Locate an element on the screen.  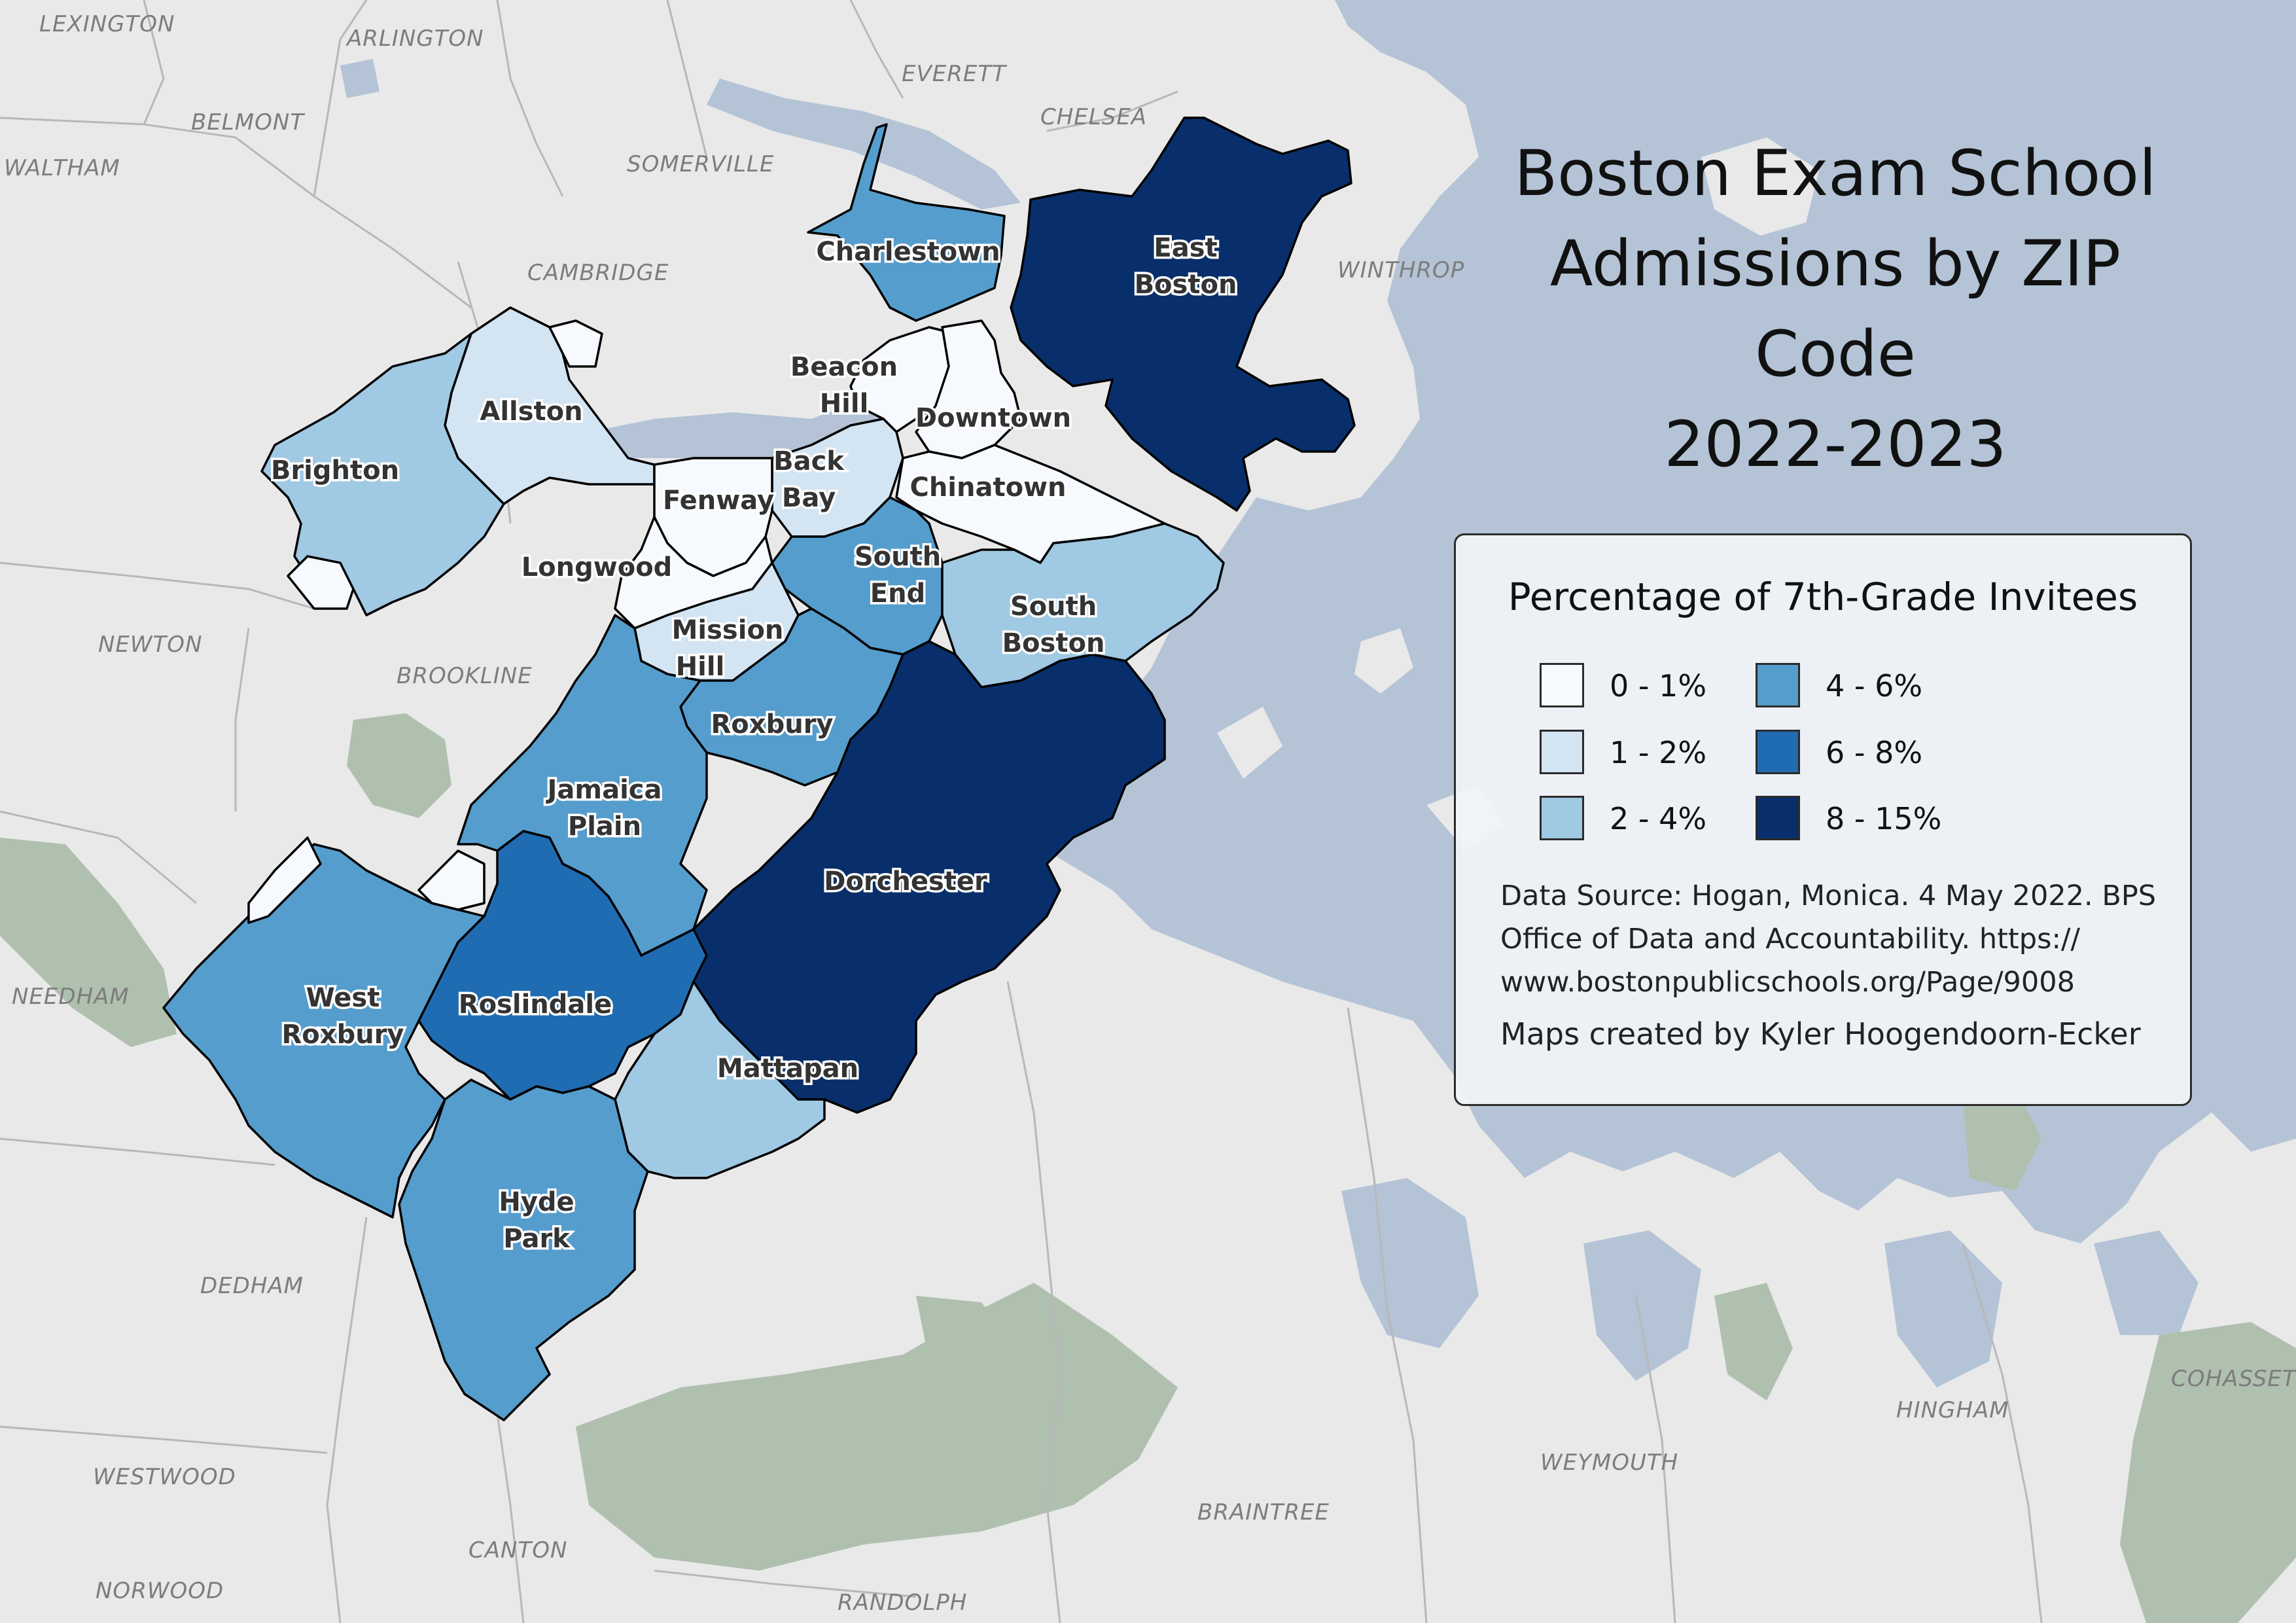
label-east-boston: East Boston is located at coordinates (1186, 266).